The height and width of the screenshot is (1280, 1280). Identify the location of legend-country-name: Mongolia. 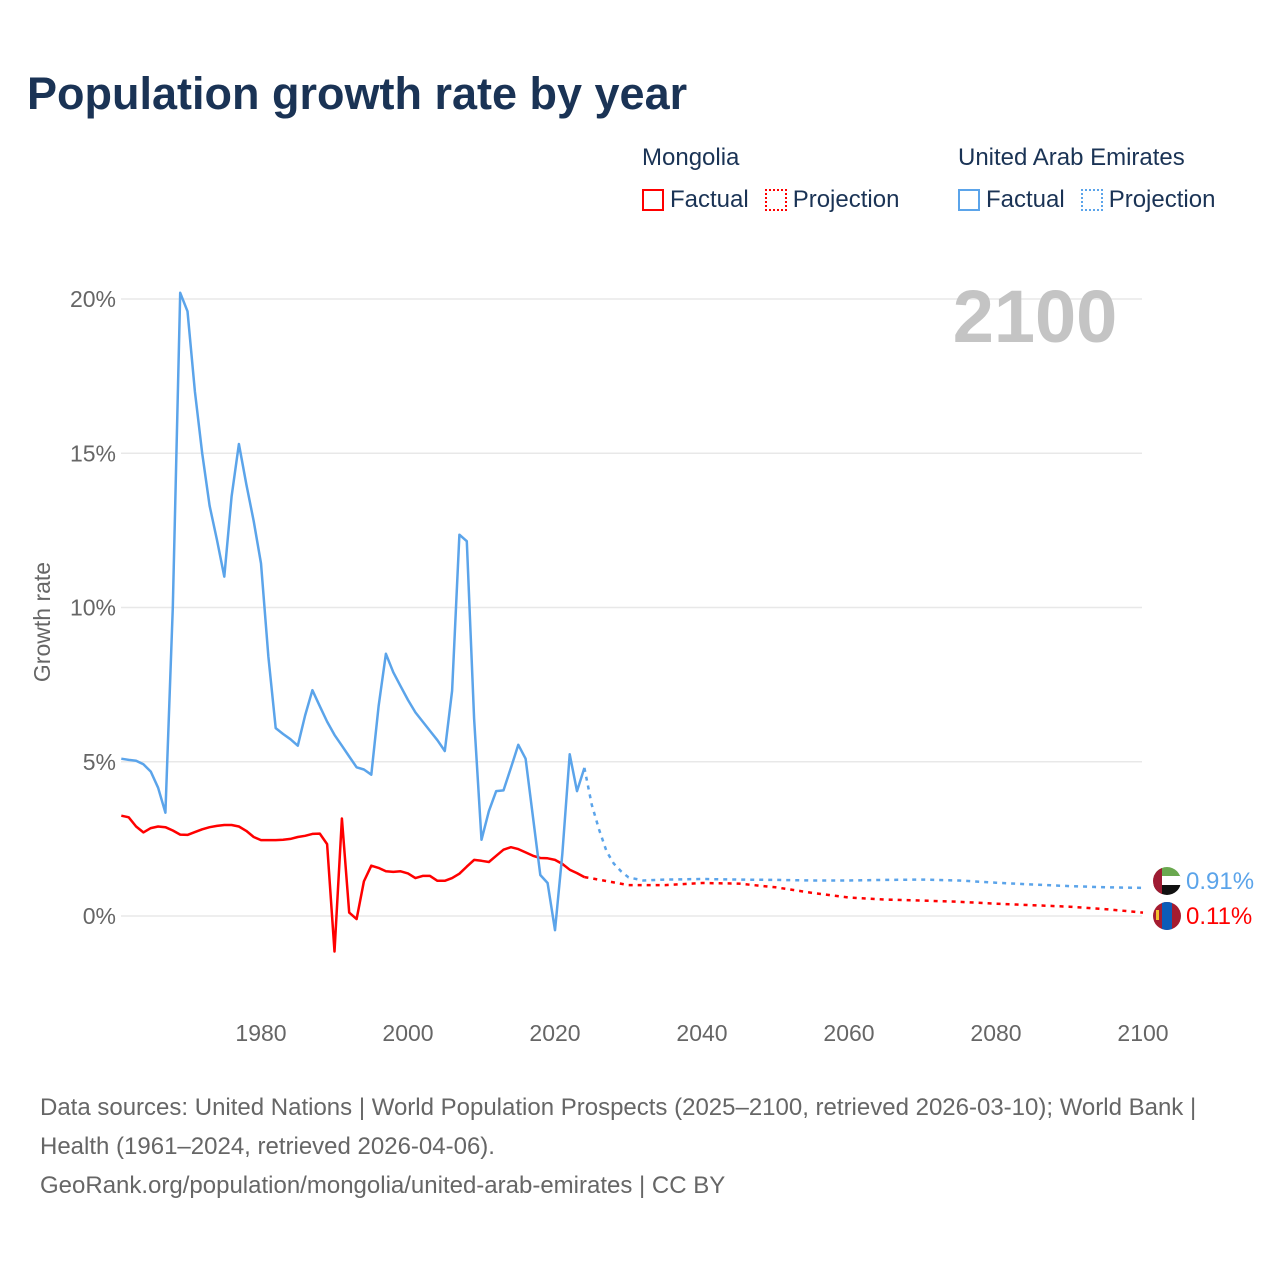
(691, 157).